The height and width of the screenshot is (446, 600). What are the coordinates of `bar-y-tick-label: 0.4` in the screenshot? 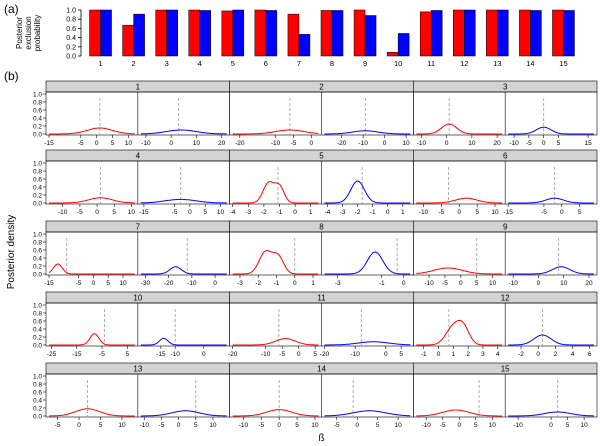 It's located at (71, 38).